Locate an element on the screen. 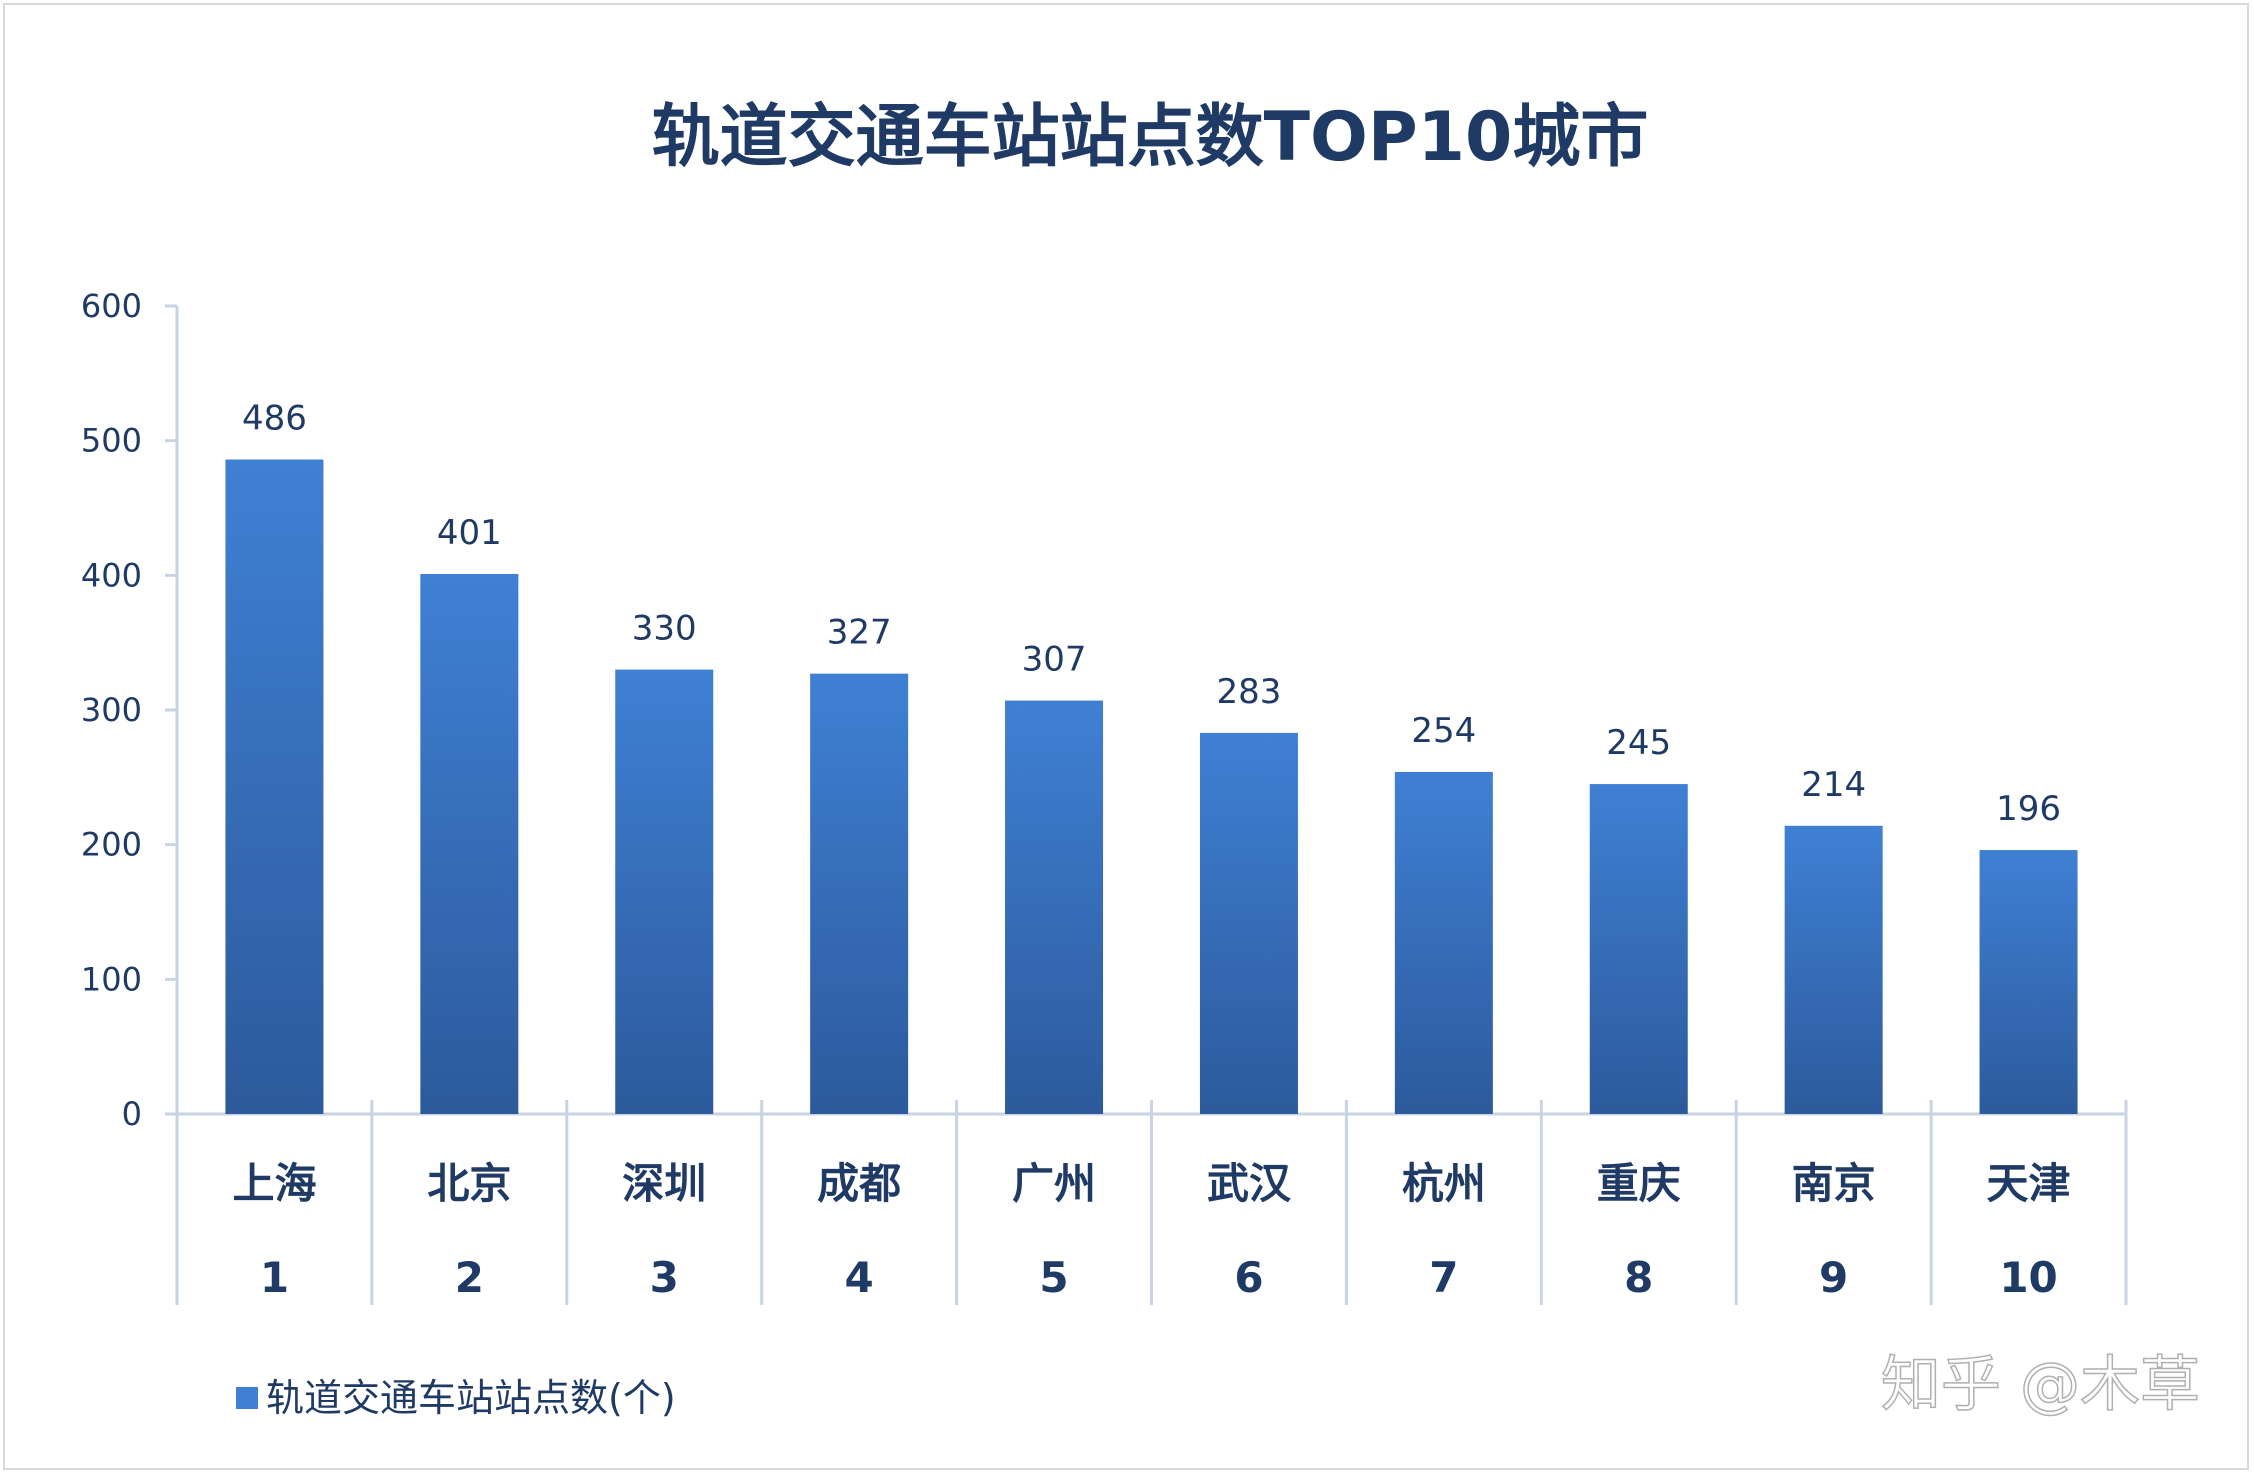 The width and height of the screenshot is (2254, 1475). chart-title: 轨道交通车站站点数TOP10城市 is located at coordinates (1150, 137).